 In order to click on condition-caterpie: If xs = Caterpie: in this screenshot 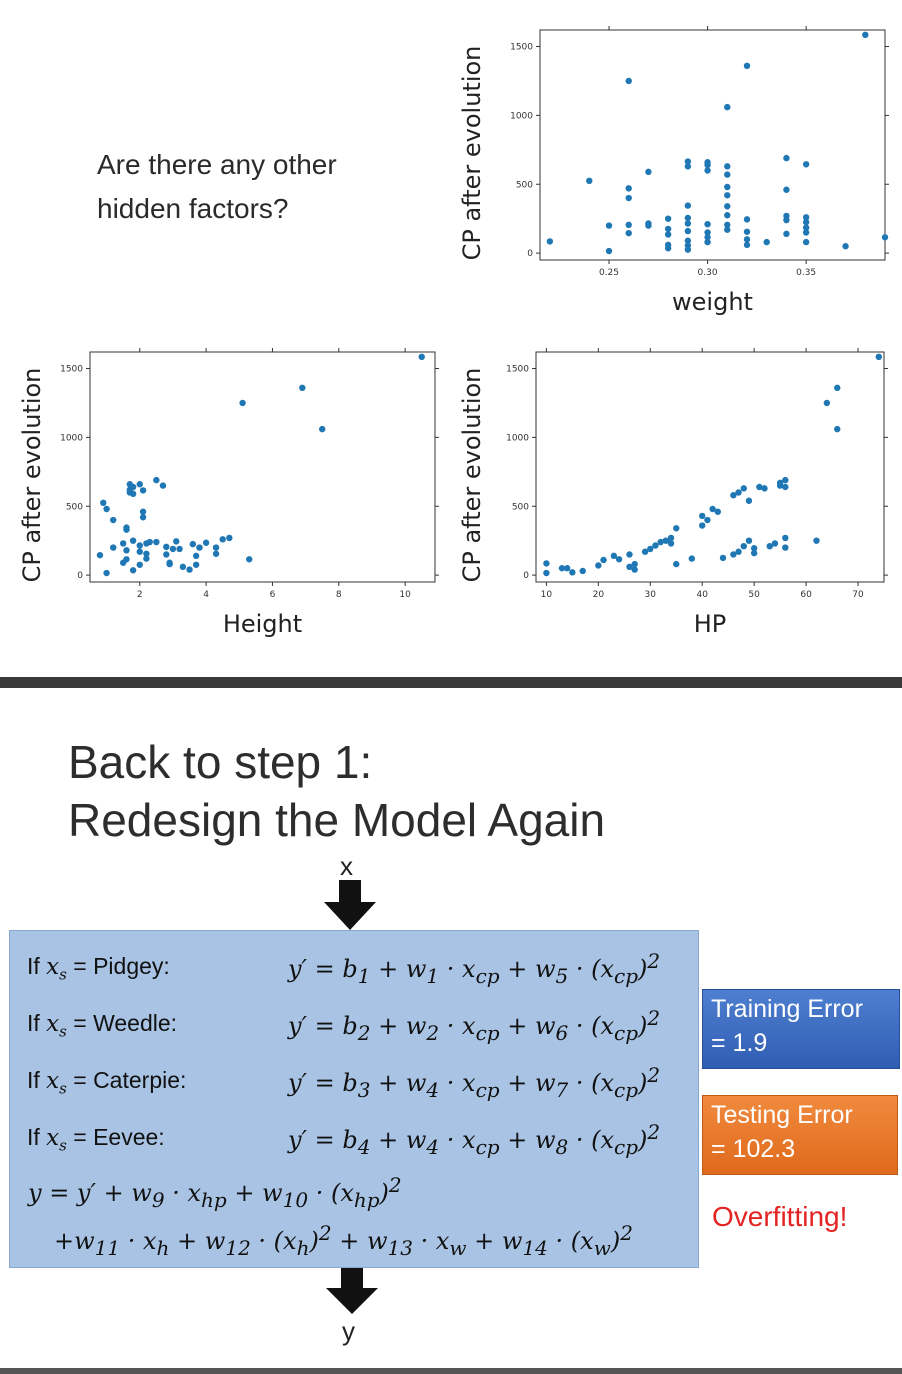, I will do `click(107, 1082)`.